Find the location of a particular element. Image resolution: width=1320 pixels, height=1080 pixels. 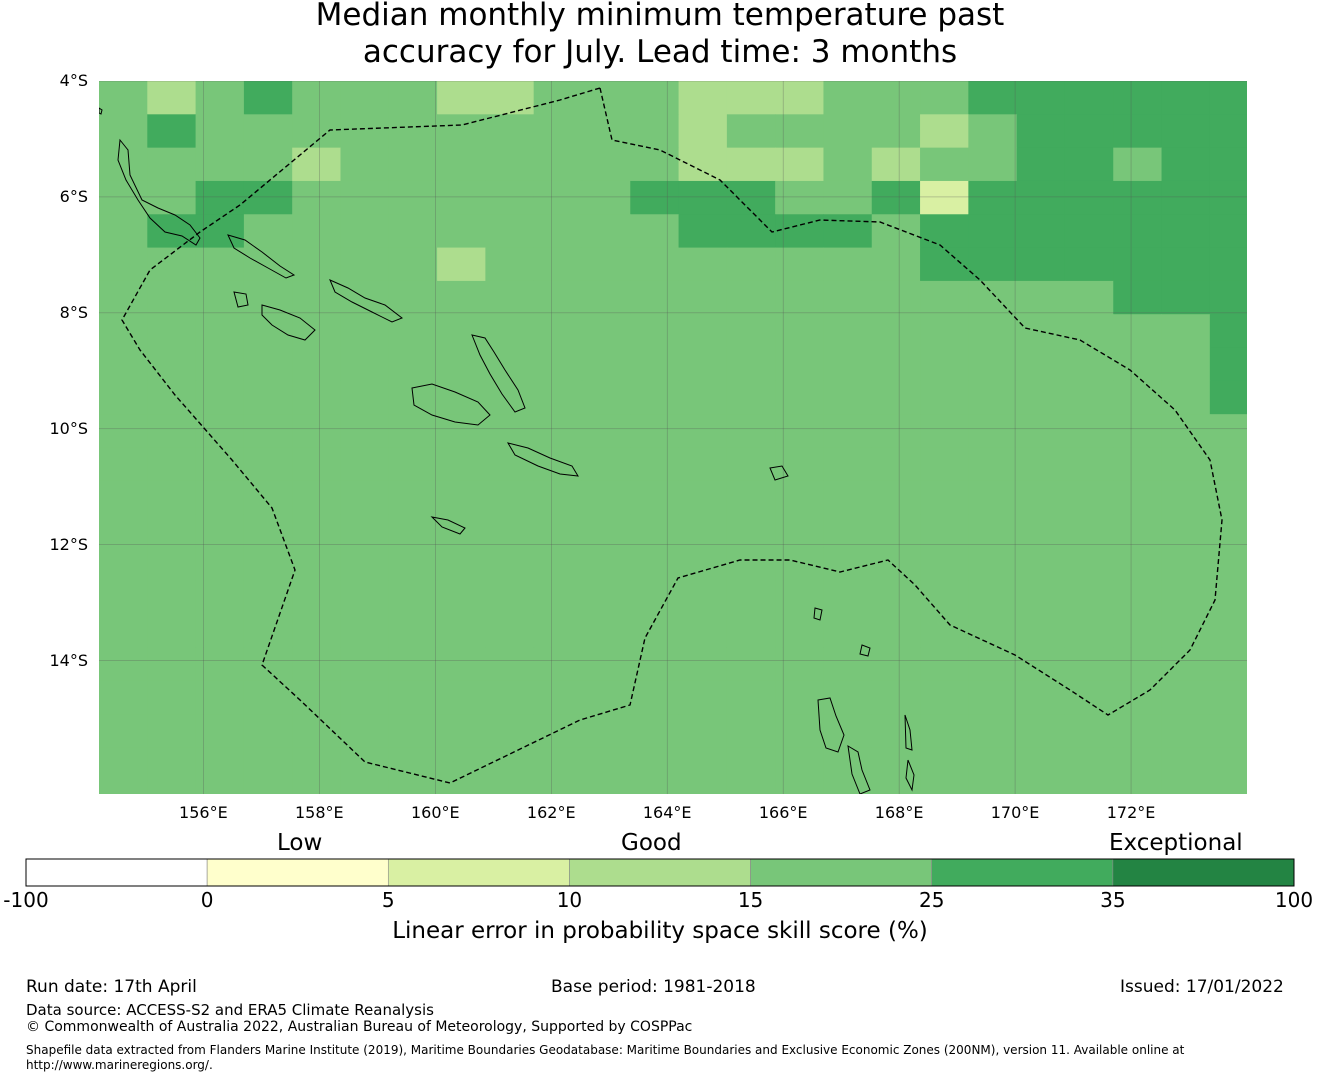

colorbar-tick-label: 10 is located at coordinates (569, 900).